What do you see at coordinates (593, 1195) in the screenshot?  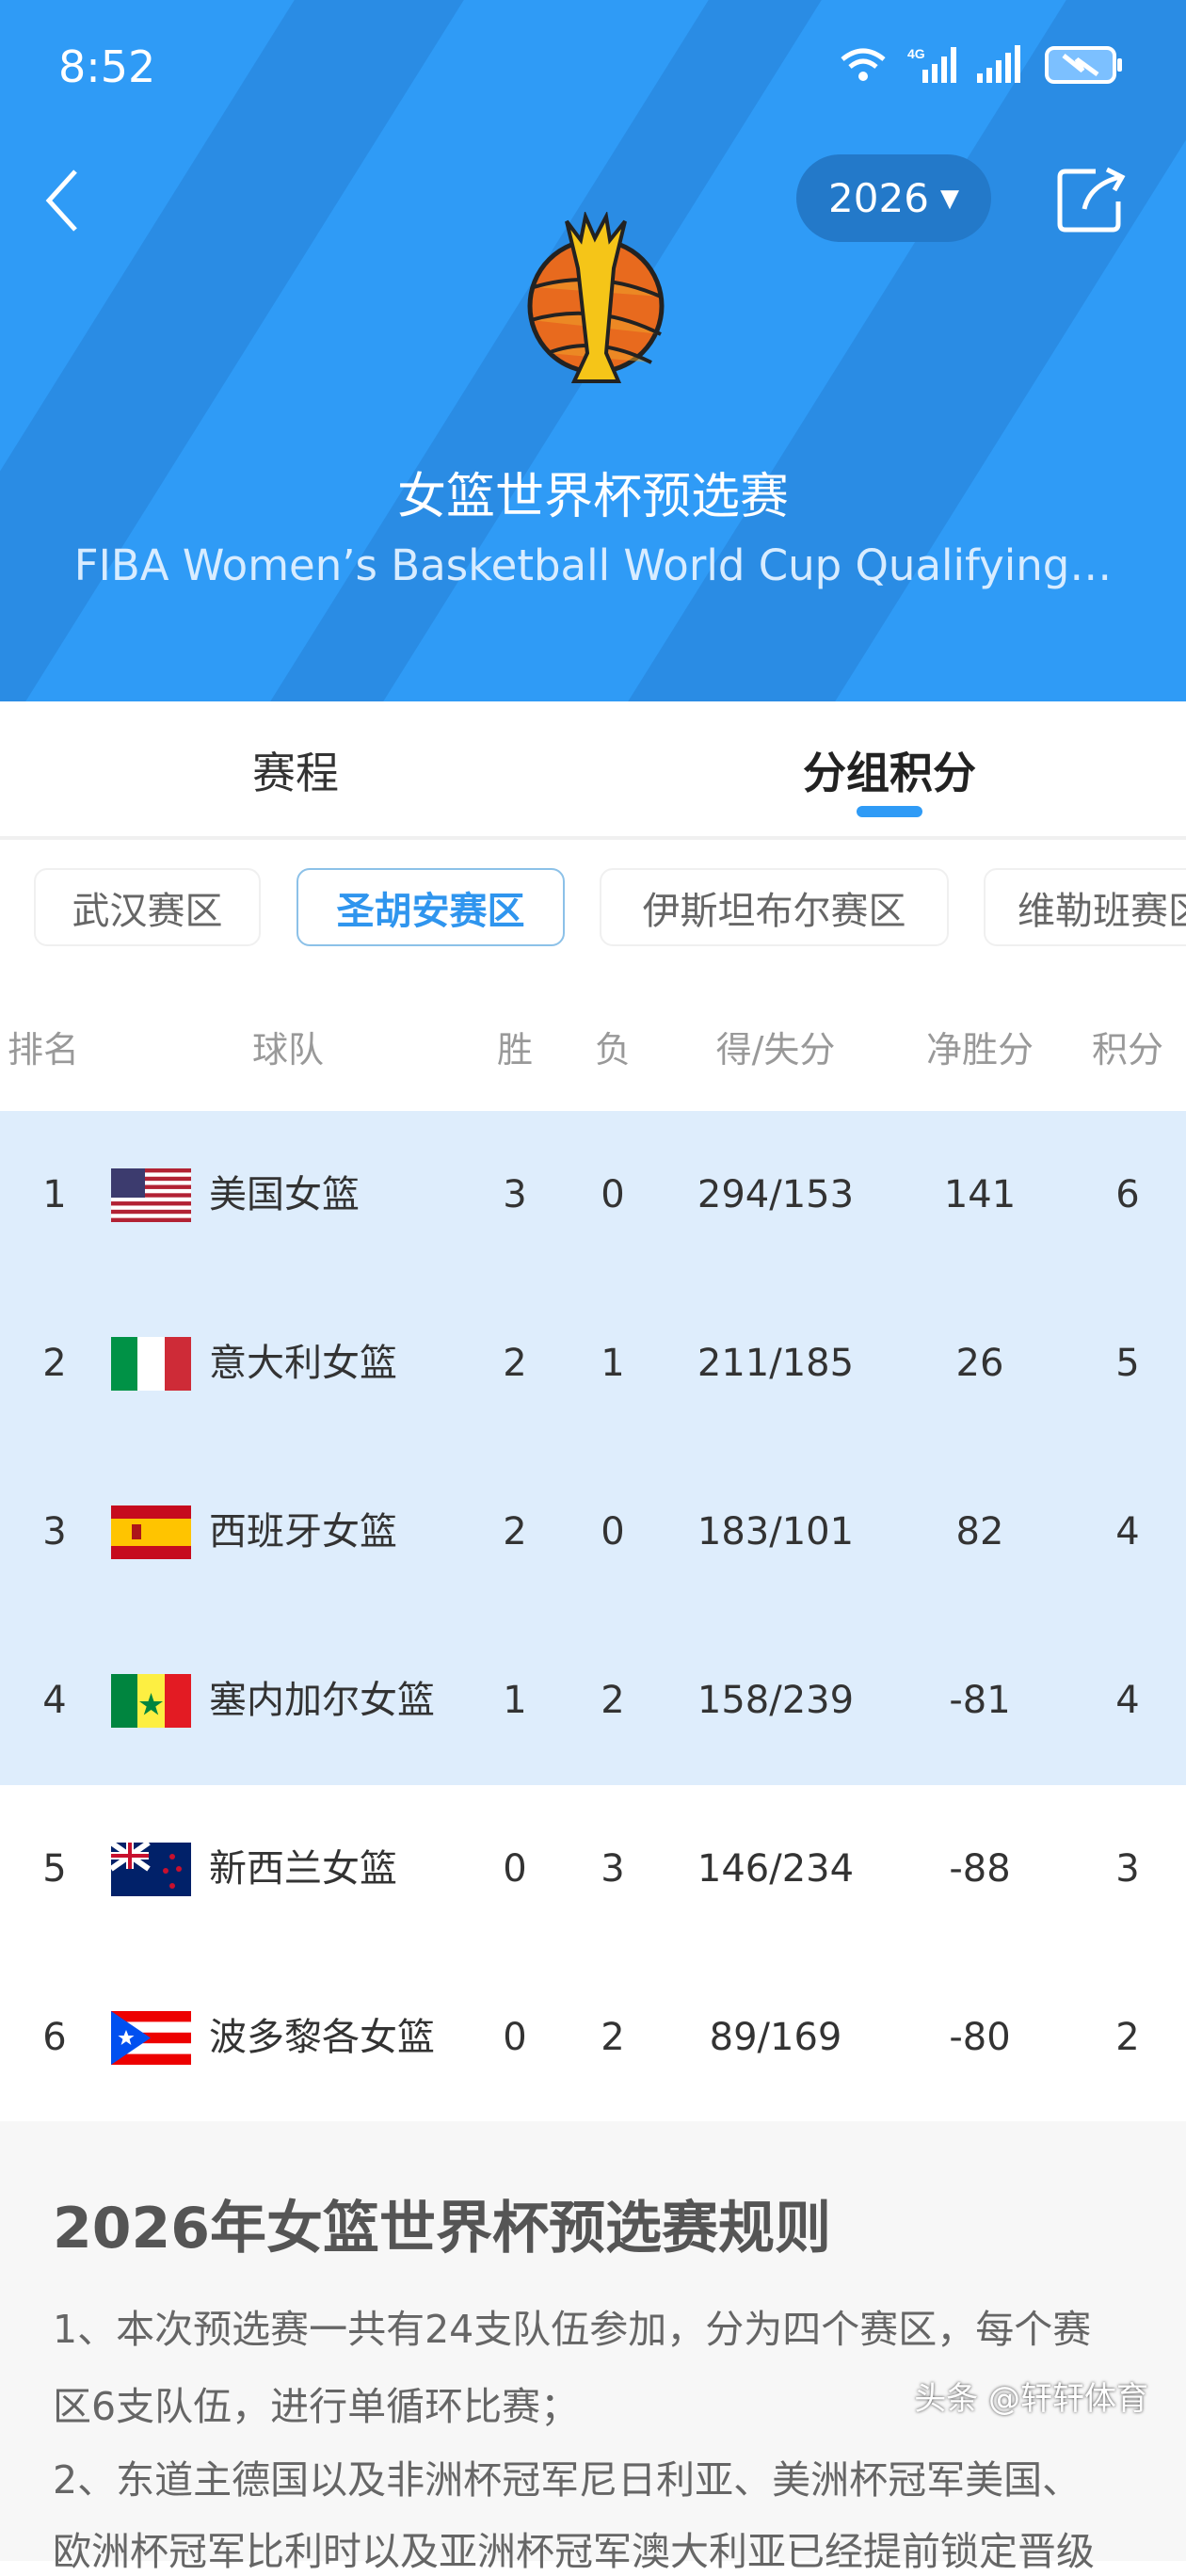 I see `table-row: 1 3 0 294/153 141 6 美国女篮` at bounding box center [593, 1195].